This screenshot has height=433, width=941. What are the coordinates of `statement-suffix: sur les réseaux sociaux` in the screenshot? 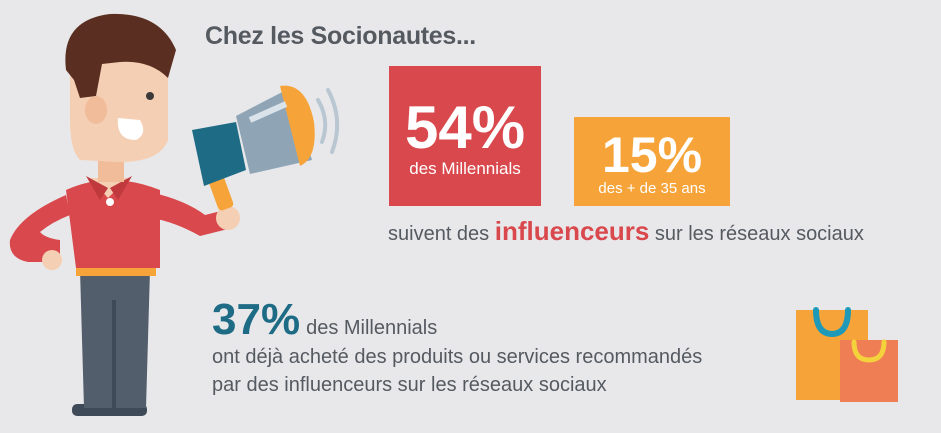 It's located at (759, 234).